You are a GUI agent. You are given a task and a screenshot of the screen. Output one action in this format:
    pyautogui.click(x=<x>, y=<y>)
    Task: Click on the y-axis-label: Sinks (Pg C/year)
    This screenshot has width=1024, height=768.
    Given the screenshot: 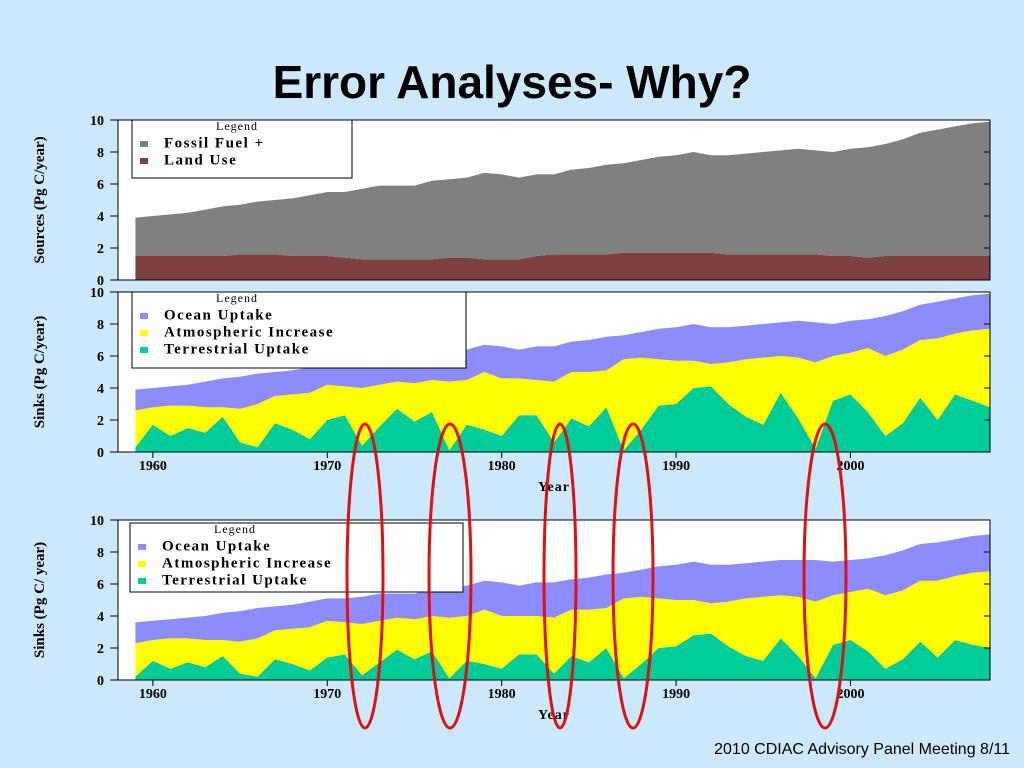 What is the action you would take?
    pyautogui.click(x=40, y=372)
    